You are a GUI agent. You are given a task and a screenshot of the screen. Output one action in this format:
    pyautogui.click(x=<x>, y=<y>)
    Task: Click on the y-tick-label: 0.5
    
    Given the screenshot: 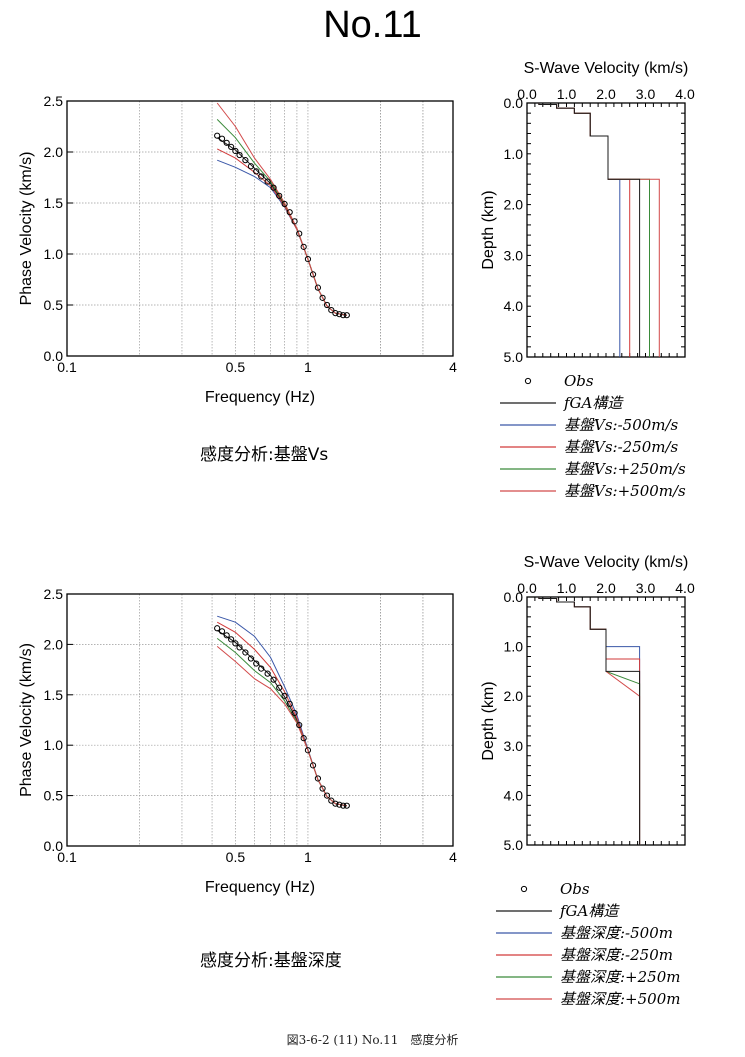 What is the action you would take?
    pyautogui.click(x=54, y=305)
    